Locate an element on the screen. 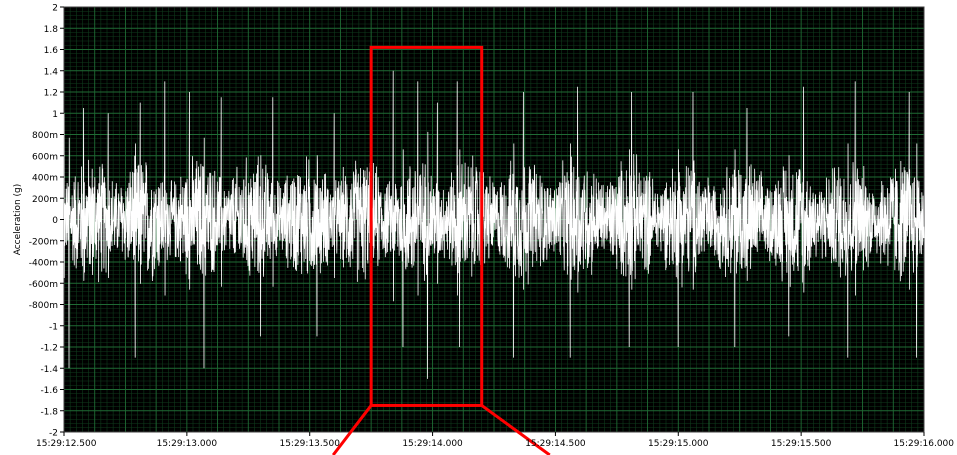 The height and width of the screenshot is (455, 957). x-tick-label: 15:29:14.000 is located at coordinates (432, 444).